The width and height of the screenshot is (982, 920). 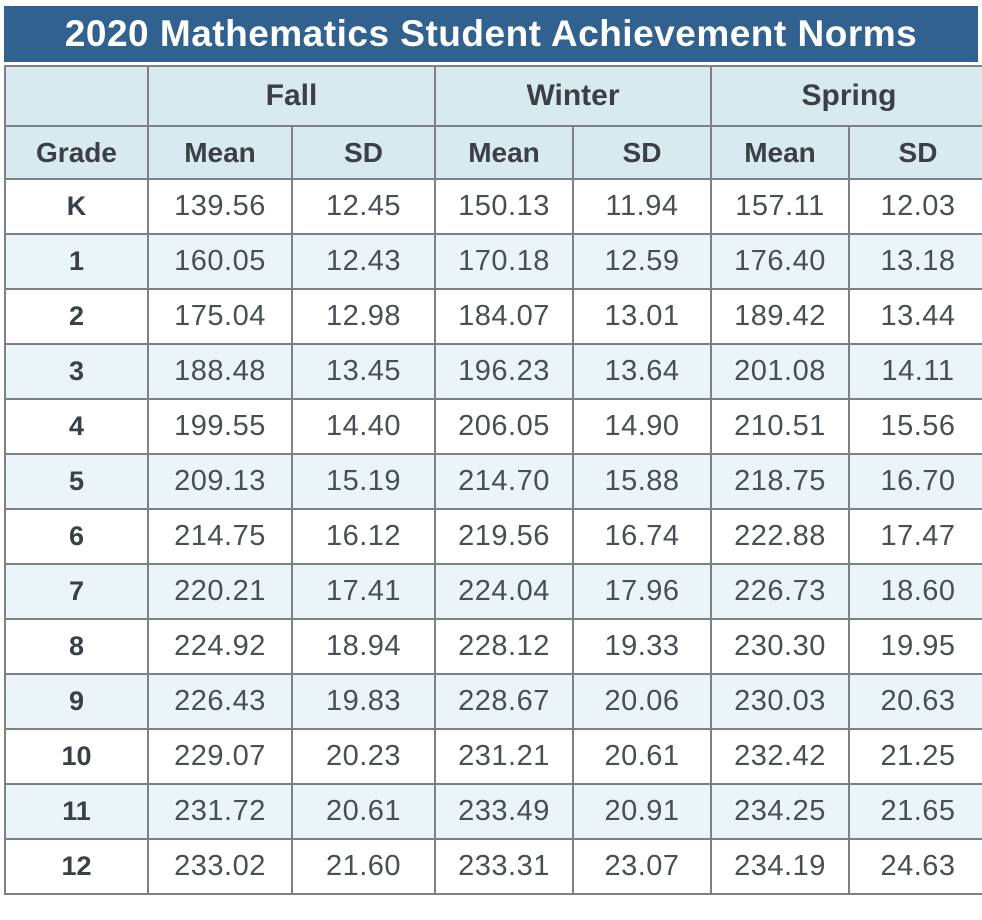 I want to click on value-cell: 210.51, so click(x=780, y=426).